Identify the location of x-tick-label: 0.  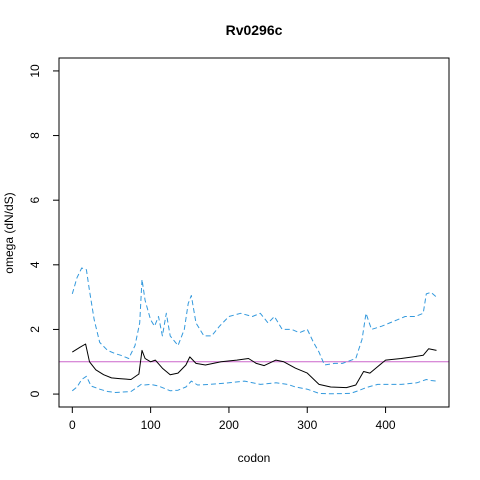
(72, 425).